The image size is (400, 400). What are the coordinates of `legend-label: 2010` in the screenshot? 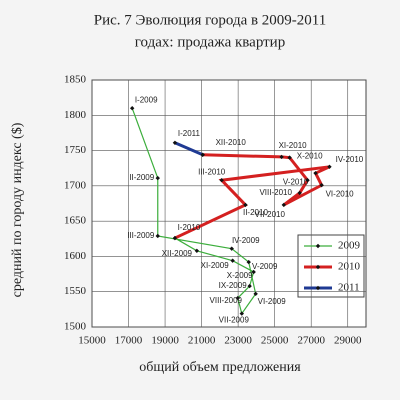 It's located at (349, 267).